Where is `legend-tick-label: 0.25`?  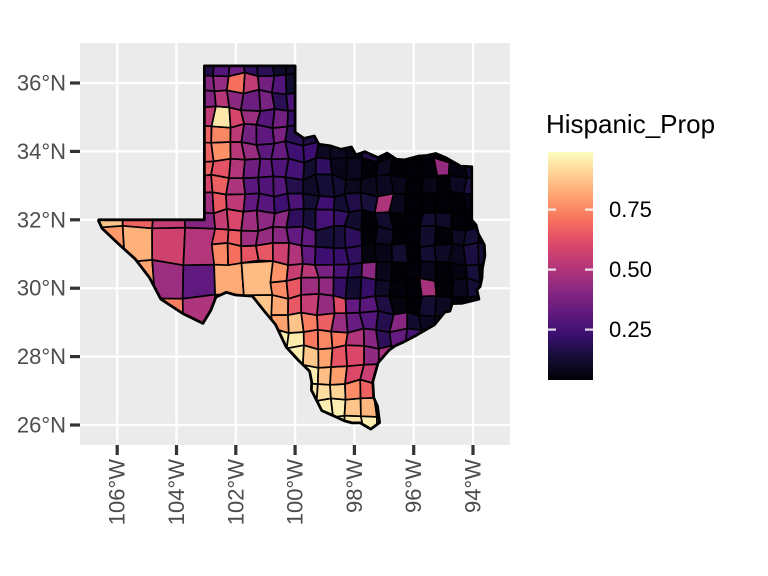
legend-tick-label: 0.25 is located at coordinates (630, 329).